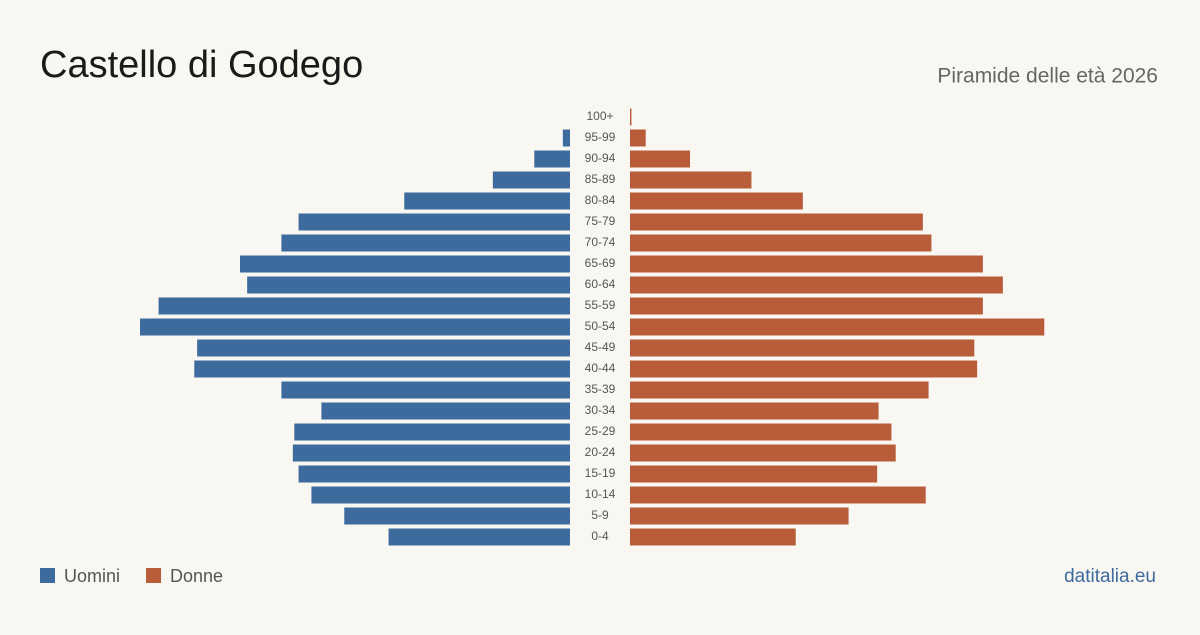 The height and width of the screenshot is (635, 1200). I want to click on legend-label: Uomini, so click(92, 576).